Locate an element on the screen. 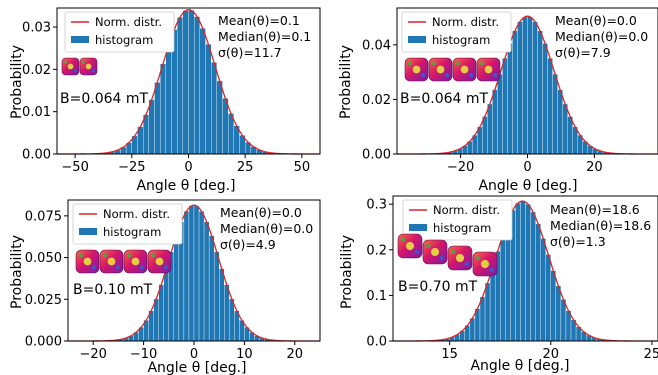  x-tick-label: 25 is located at coordinates (245, 167).